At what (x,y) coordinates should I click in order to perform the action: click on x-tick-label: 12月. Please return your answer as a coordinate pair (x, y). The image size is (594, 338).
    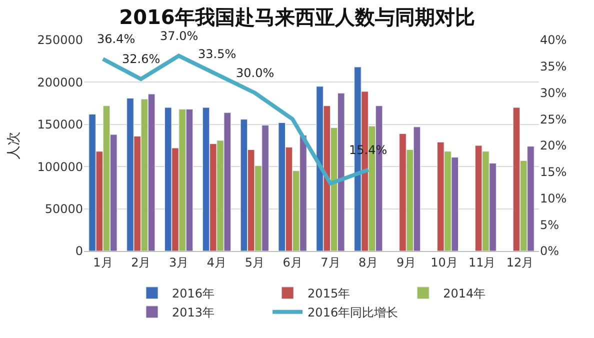
    Looking at the image, I should click on (520, 262).